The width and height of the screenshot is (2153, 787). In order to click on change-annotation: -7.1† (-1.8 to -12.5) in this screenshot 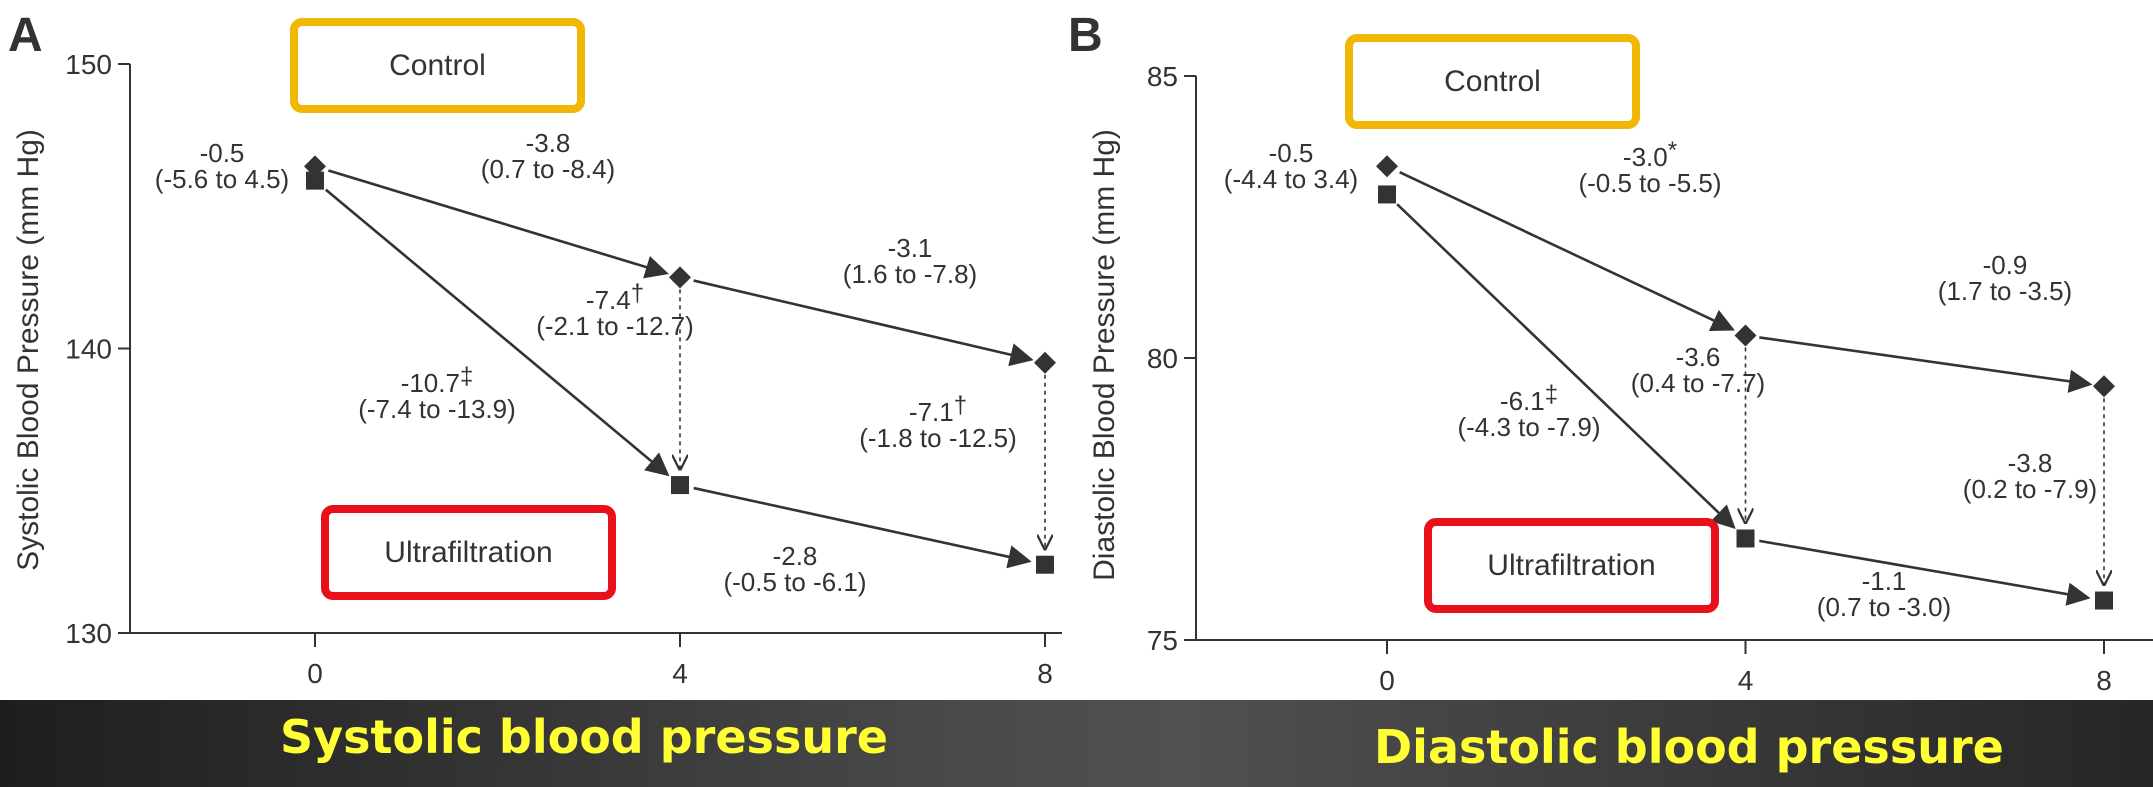, I will do `click(938, 422)`.